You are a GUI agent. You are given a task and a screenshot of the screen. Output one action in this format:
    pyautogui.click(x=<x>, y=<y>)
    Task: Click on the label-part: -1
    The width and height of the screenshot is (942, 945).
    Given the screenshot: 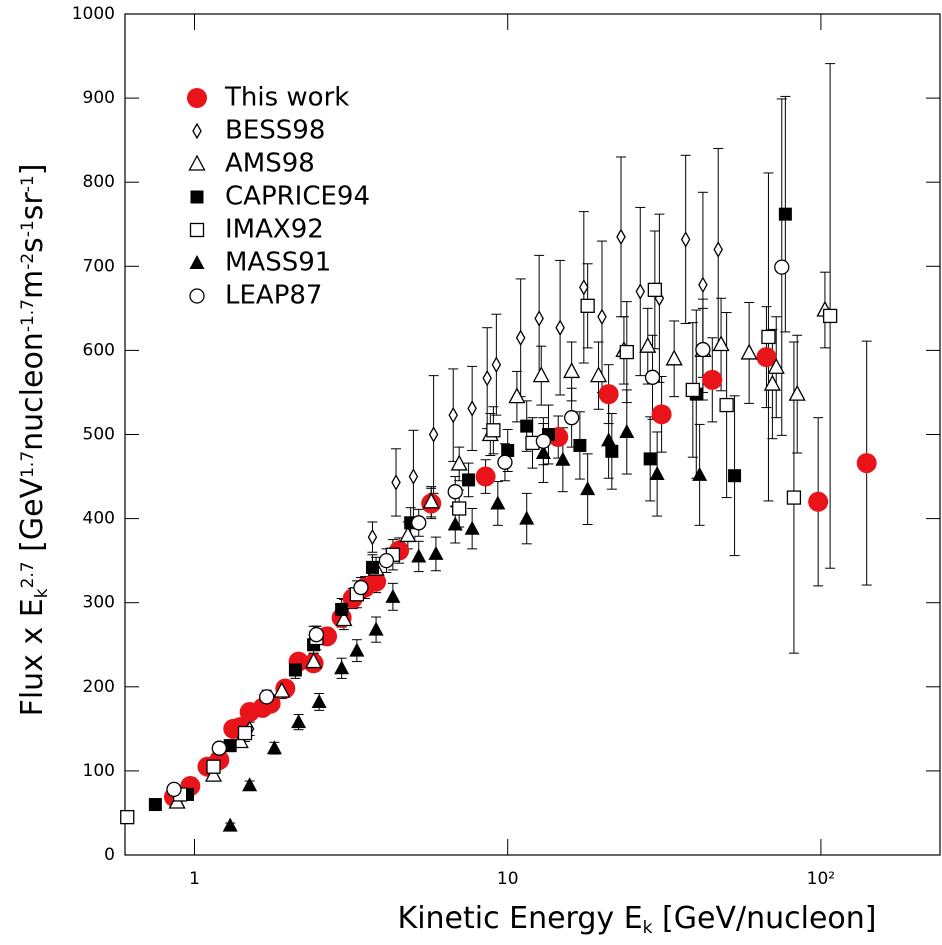 What is the action you would take?
    pyautogui.click(x=28, y=228)
    